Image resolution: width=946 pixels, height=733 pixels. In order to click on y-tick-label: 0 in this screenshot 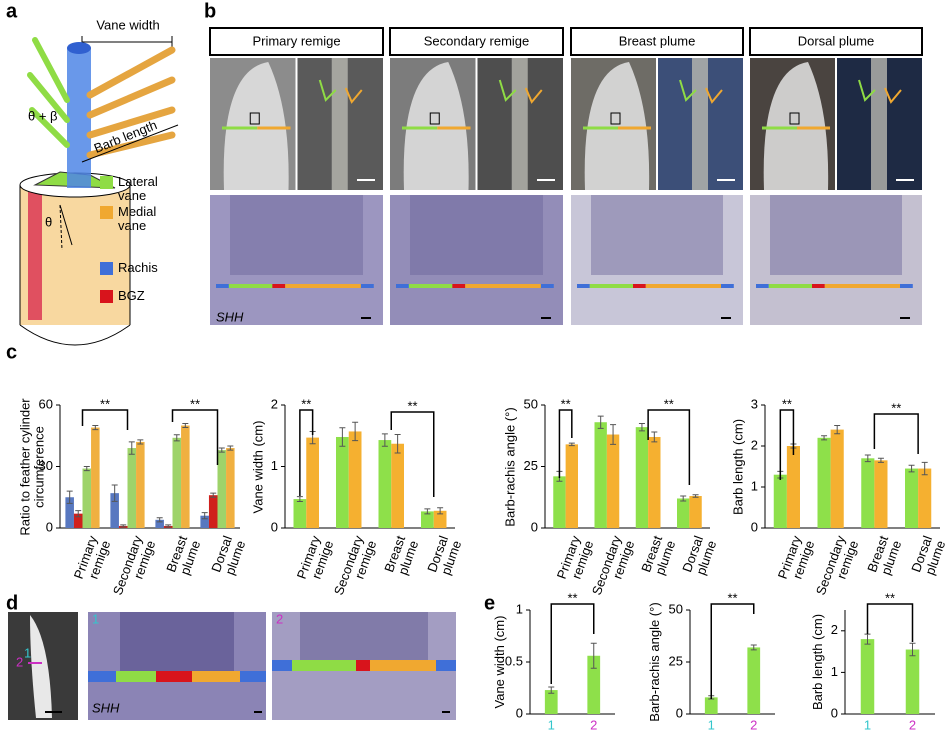, I will do `click(754, 526)`.